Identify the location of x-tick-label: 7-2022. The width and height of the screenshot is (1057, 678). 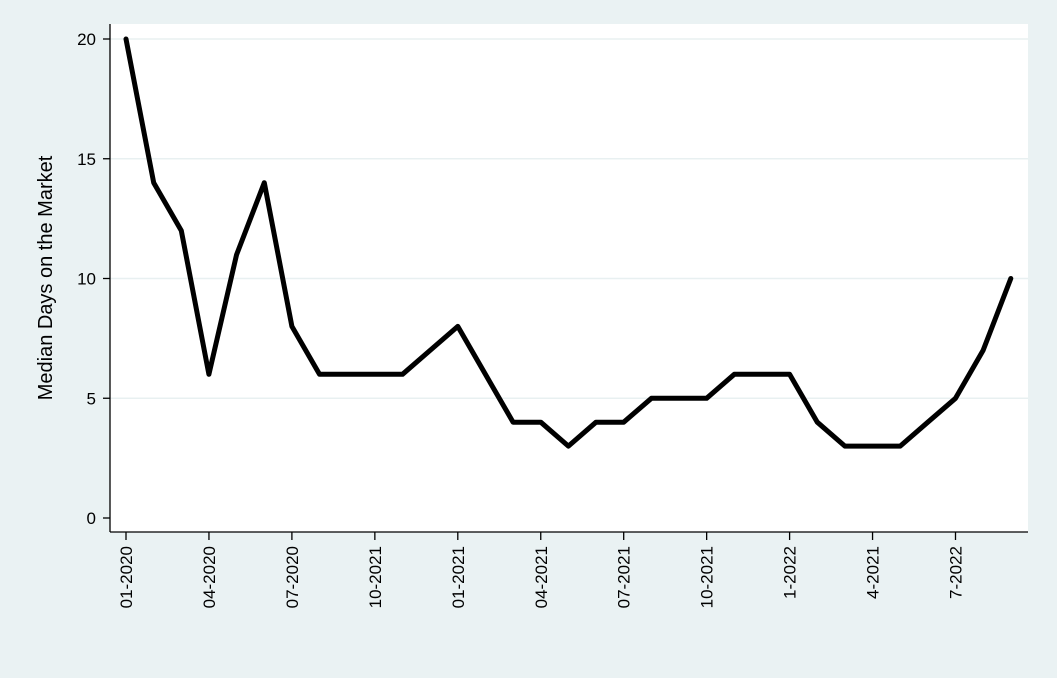
(956, 572).